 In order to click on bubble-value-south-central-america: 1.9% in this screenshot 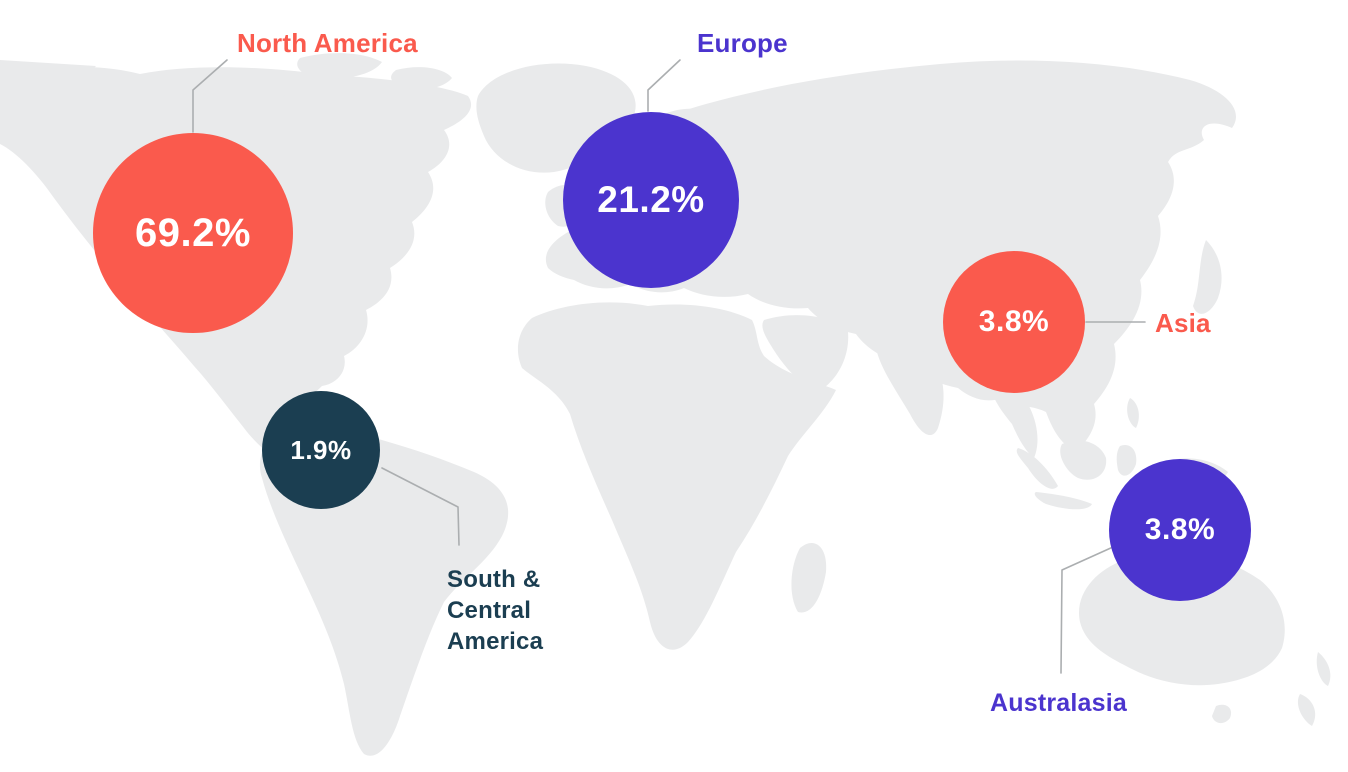, I will do `click(321, 449)`.